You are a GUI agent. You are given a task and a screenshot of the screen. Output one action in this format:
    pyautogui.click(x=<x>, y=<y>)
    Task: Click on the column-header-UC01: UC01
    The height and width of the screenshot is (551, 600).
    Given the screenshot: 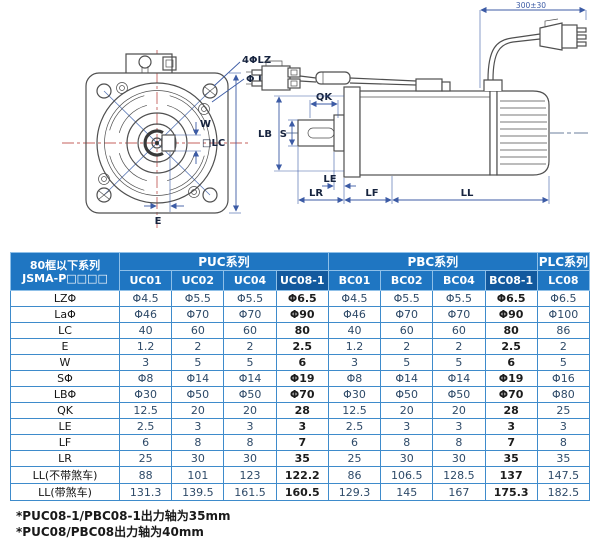 What is the action you would take?
    pyautogui.click(x=145, y=280)
    